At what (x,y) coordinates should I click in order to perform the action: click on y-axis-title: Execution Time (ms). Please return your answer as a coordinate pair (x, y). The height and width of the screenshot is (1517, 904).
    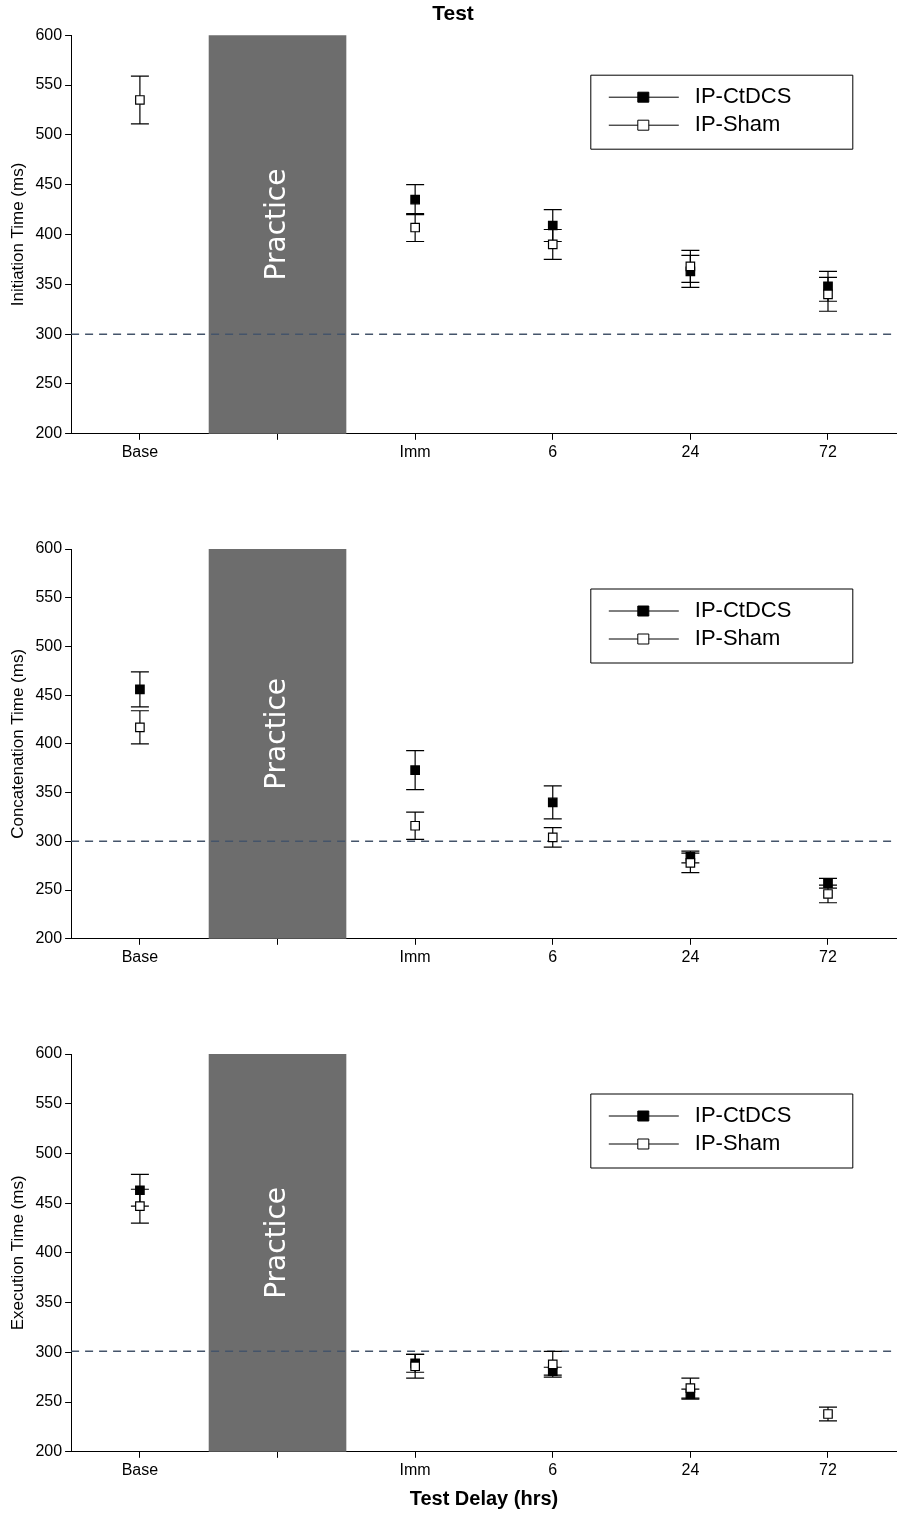
    Looking at the image, I should click on (17, 1253).